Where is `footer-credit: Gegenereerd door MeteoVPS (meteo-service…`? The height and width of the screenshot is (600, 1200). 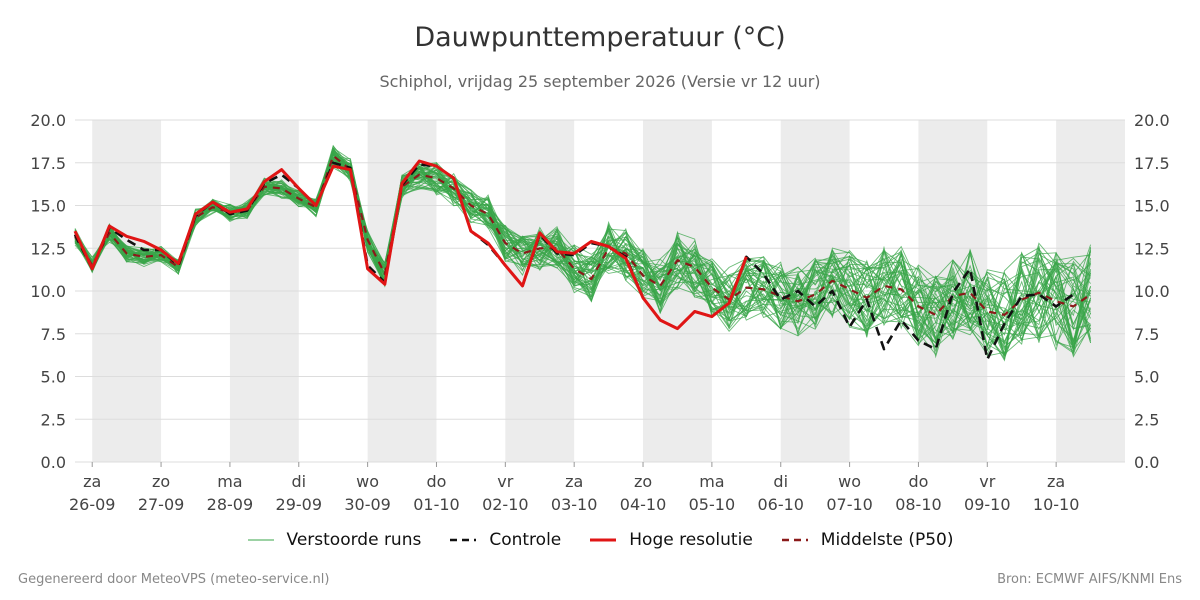 footer-credit: Gegenereerd door MeteoVPS (meteo-service… is located at coordinates (174, 579).